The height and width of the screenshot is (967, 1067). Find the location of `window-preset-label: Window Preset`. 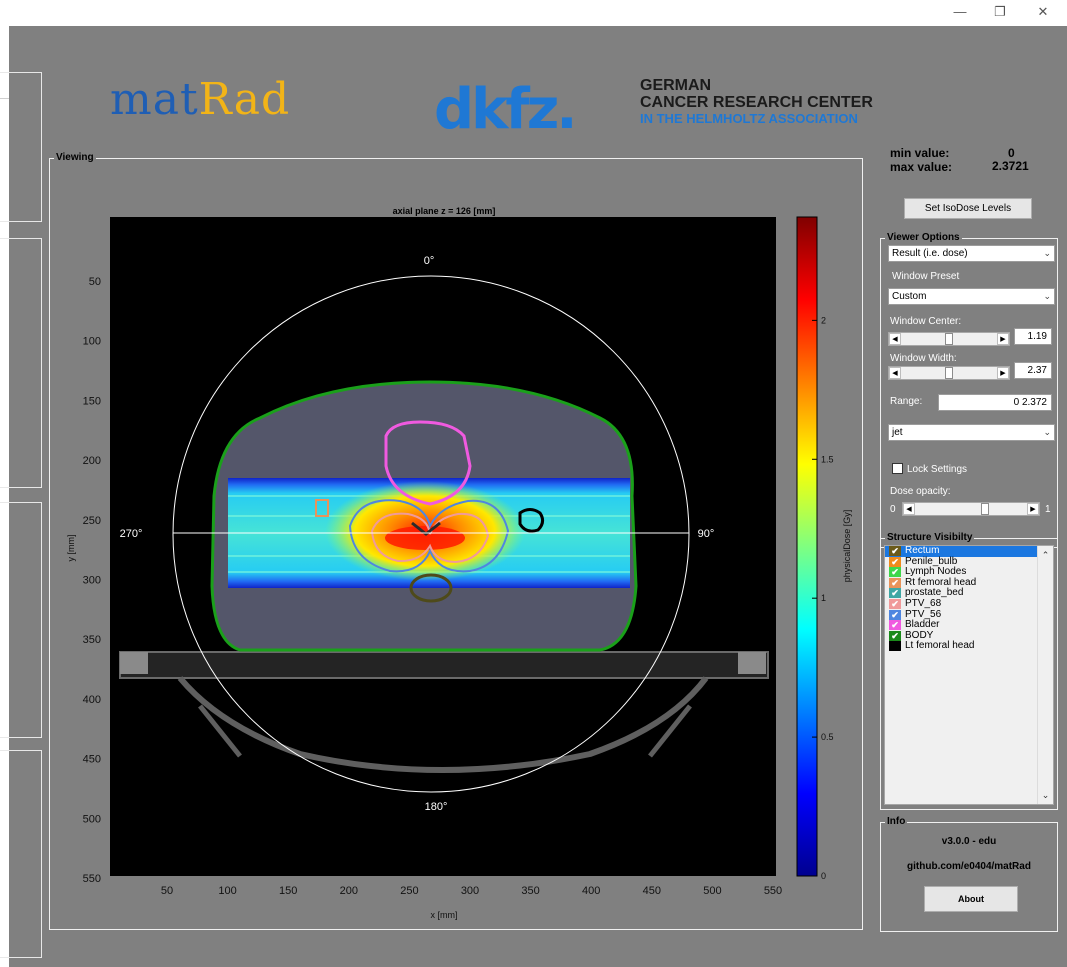

window-preset-label: Window Preset is located at coordinates (926, 276).